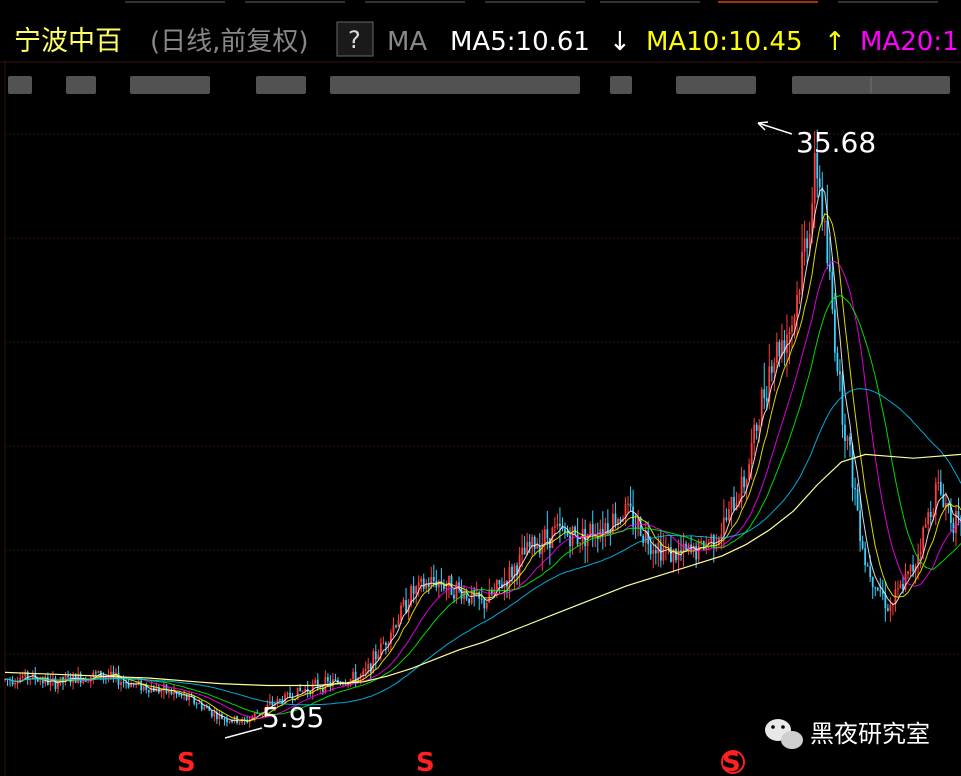 This screenshot has height=776, width=961. I want to click on ma10-legend: MA10:10.45, so click(724, 42).